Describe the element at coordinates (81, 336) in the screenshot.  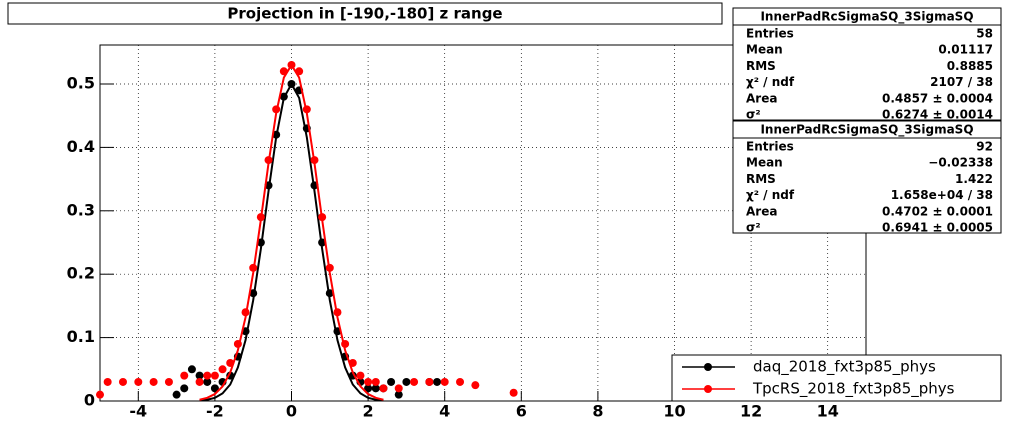
I see `y-tick-label: 0.1` at that location.